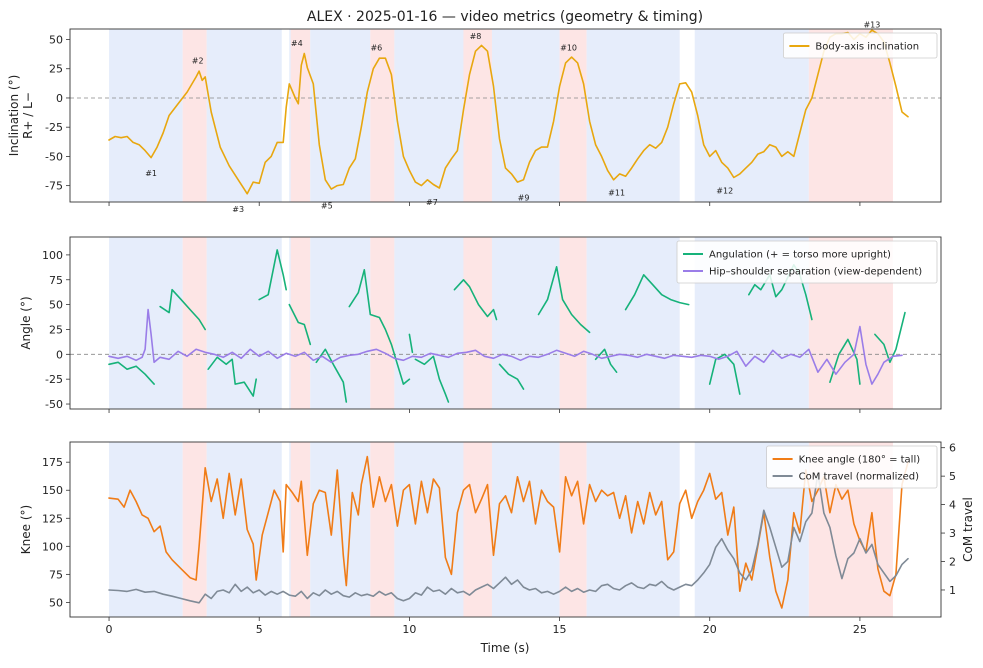  Describe the element at coordinates (151, 173) in the screenshot. I see `event-annotation: #1` at that location.